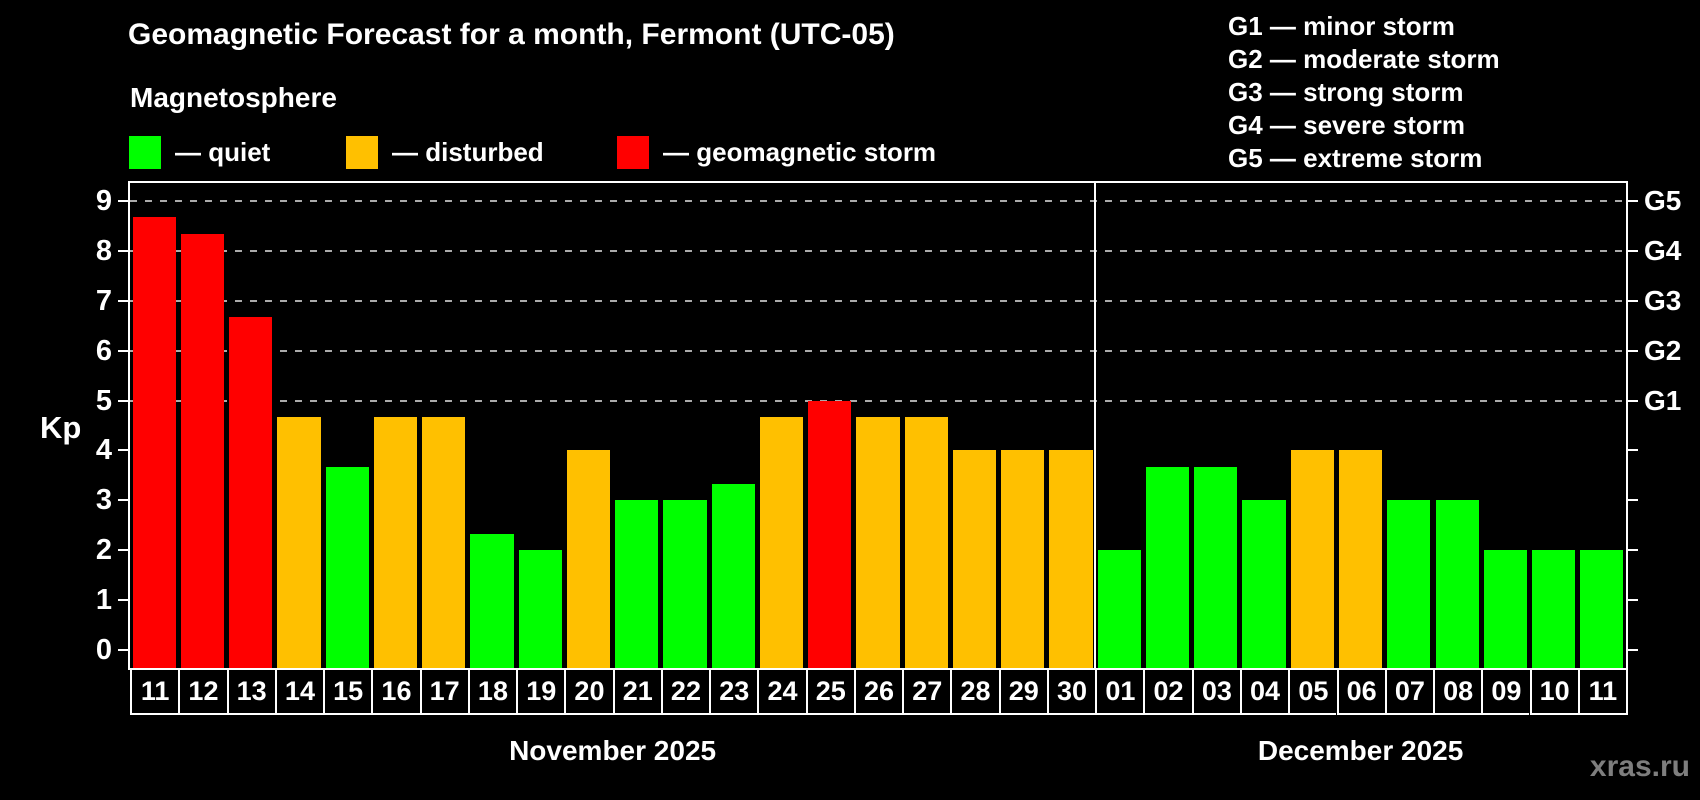 The width and height of the screenshot is (1700, 800). I want to click on watermark: xras.ru, so click(1639, 766).